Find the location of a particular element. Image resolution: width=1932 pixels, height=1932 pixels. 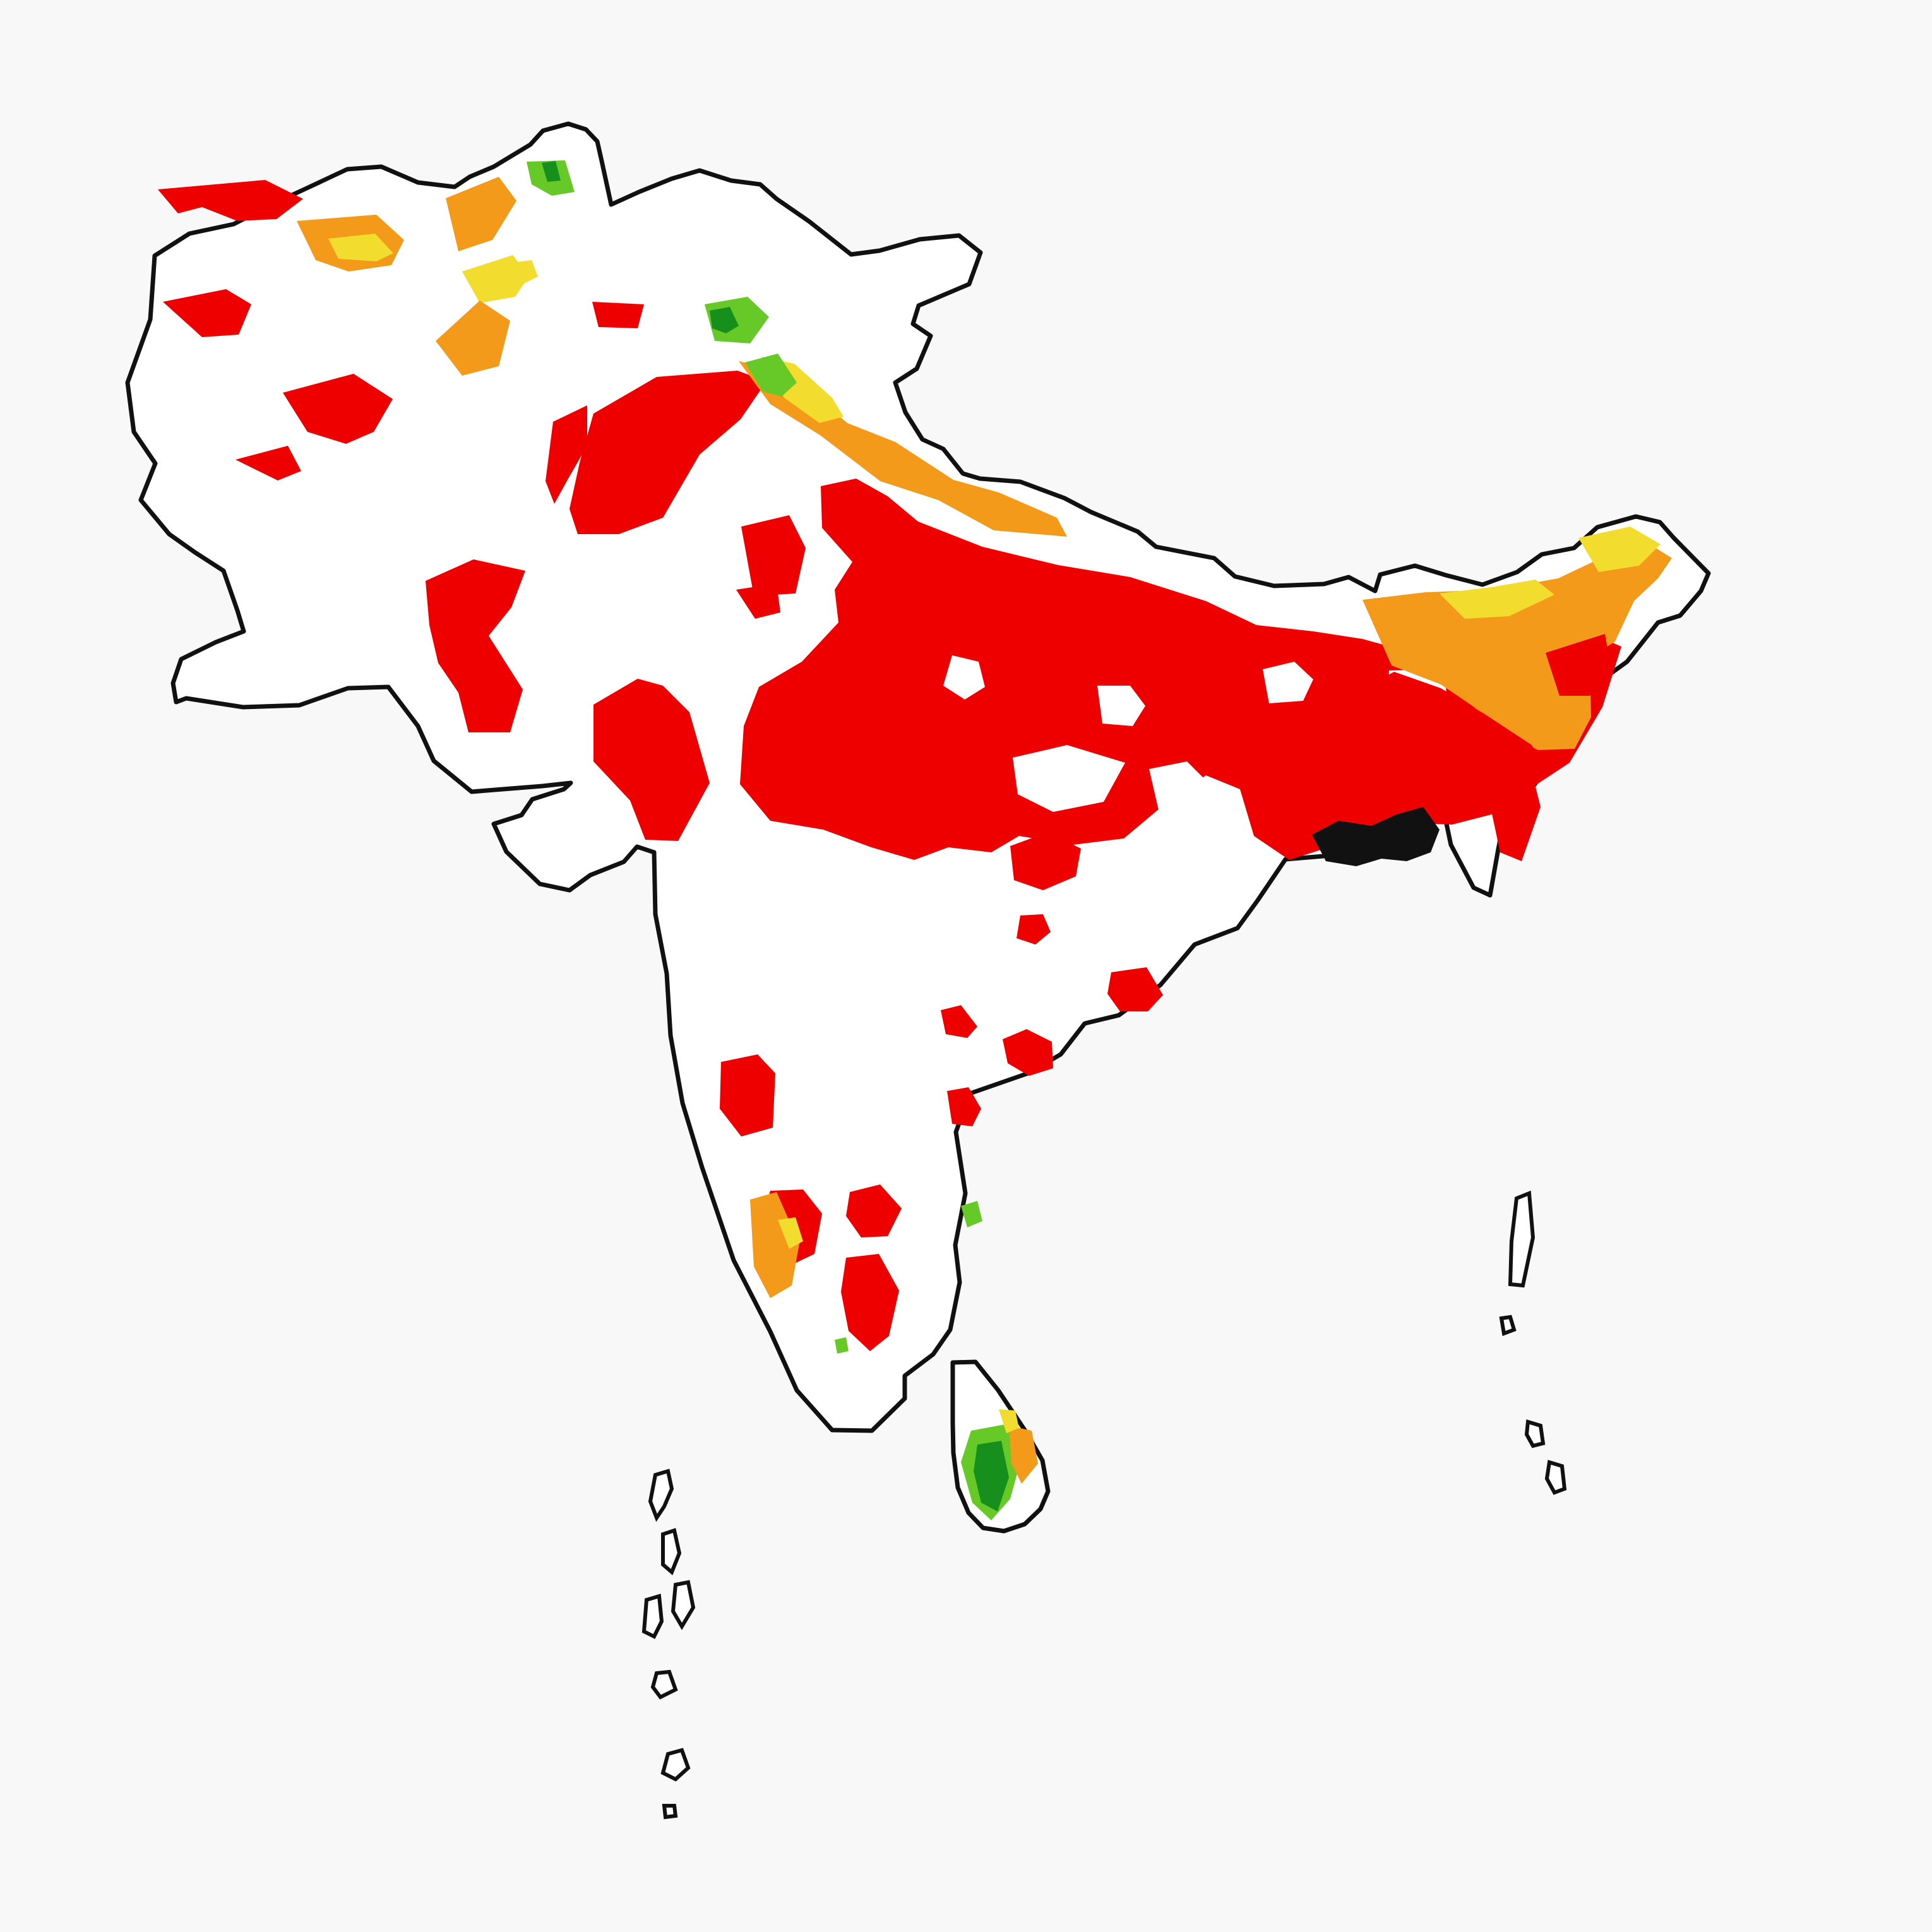

sri-lanka-yellow-patch is located at coordinates (1009, 1421).